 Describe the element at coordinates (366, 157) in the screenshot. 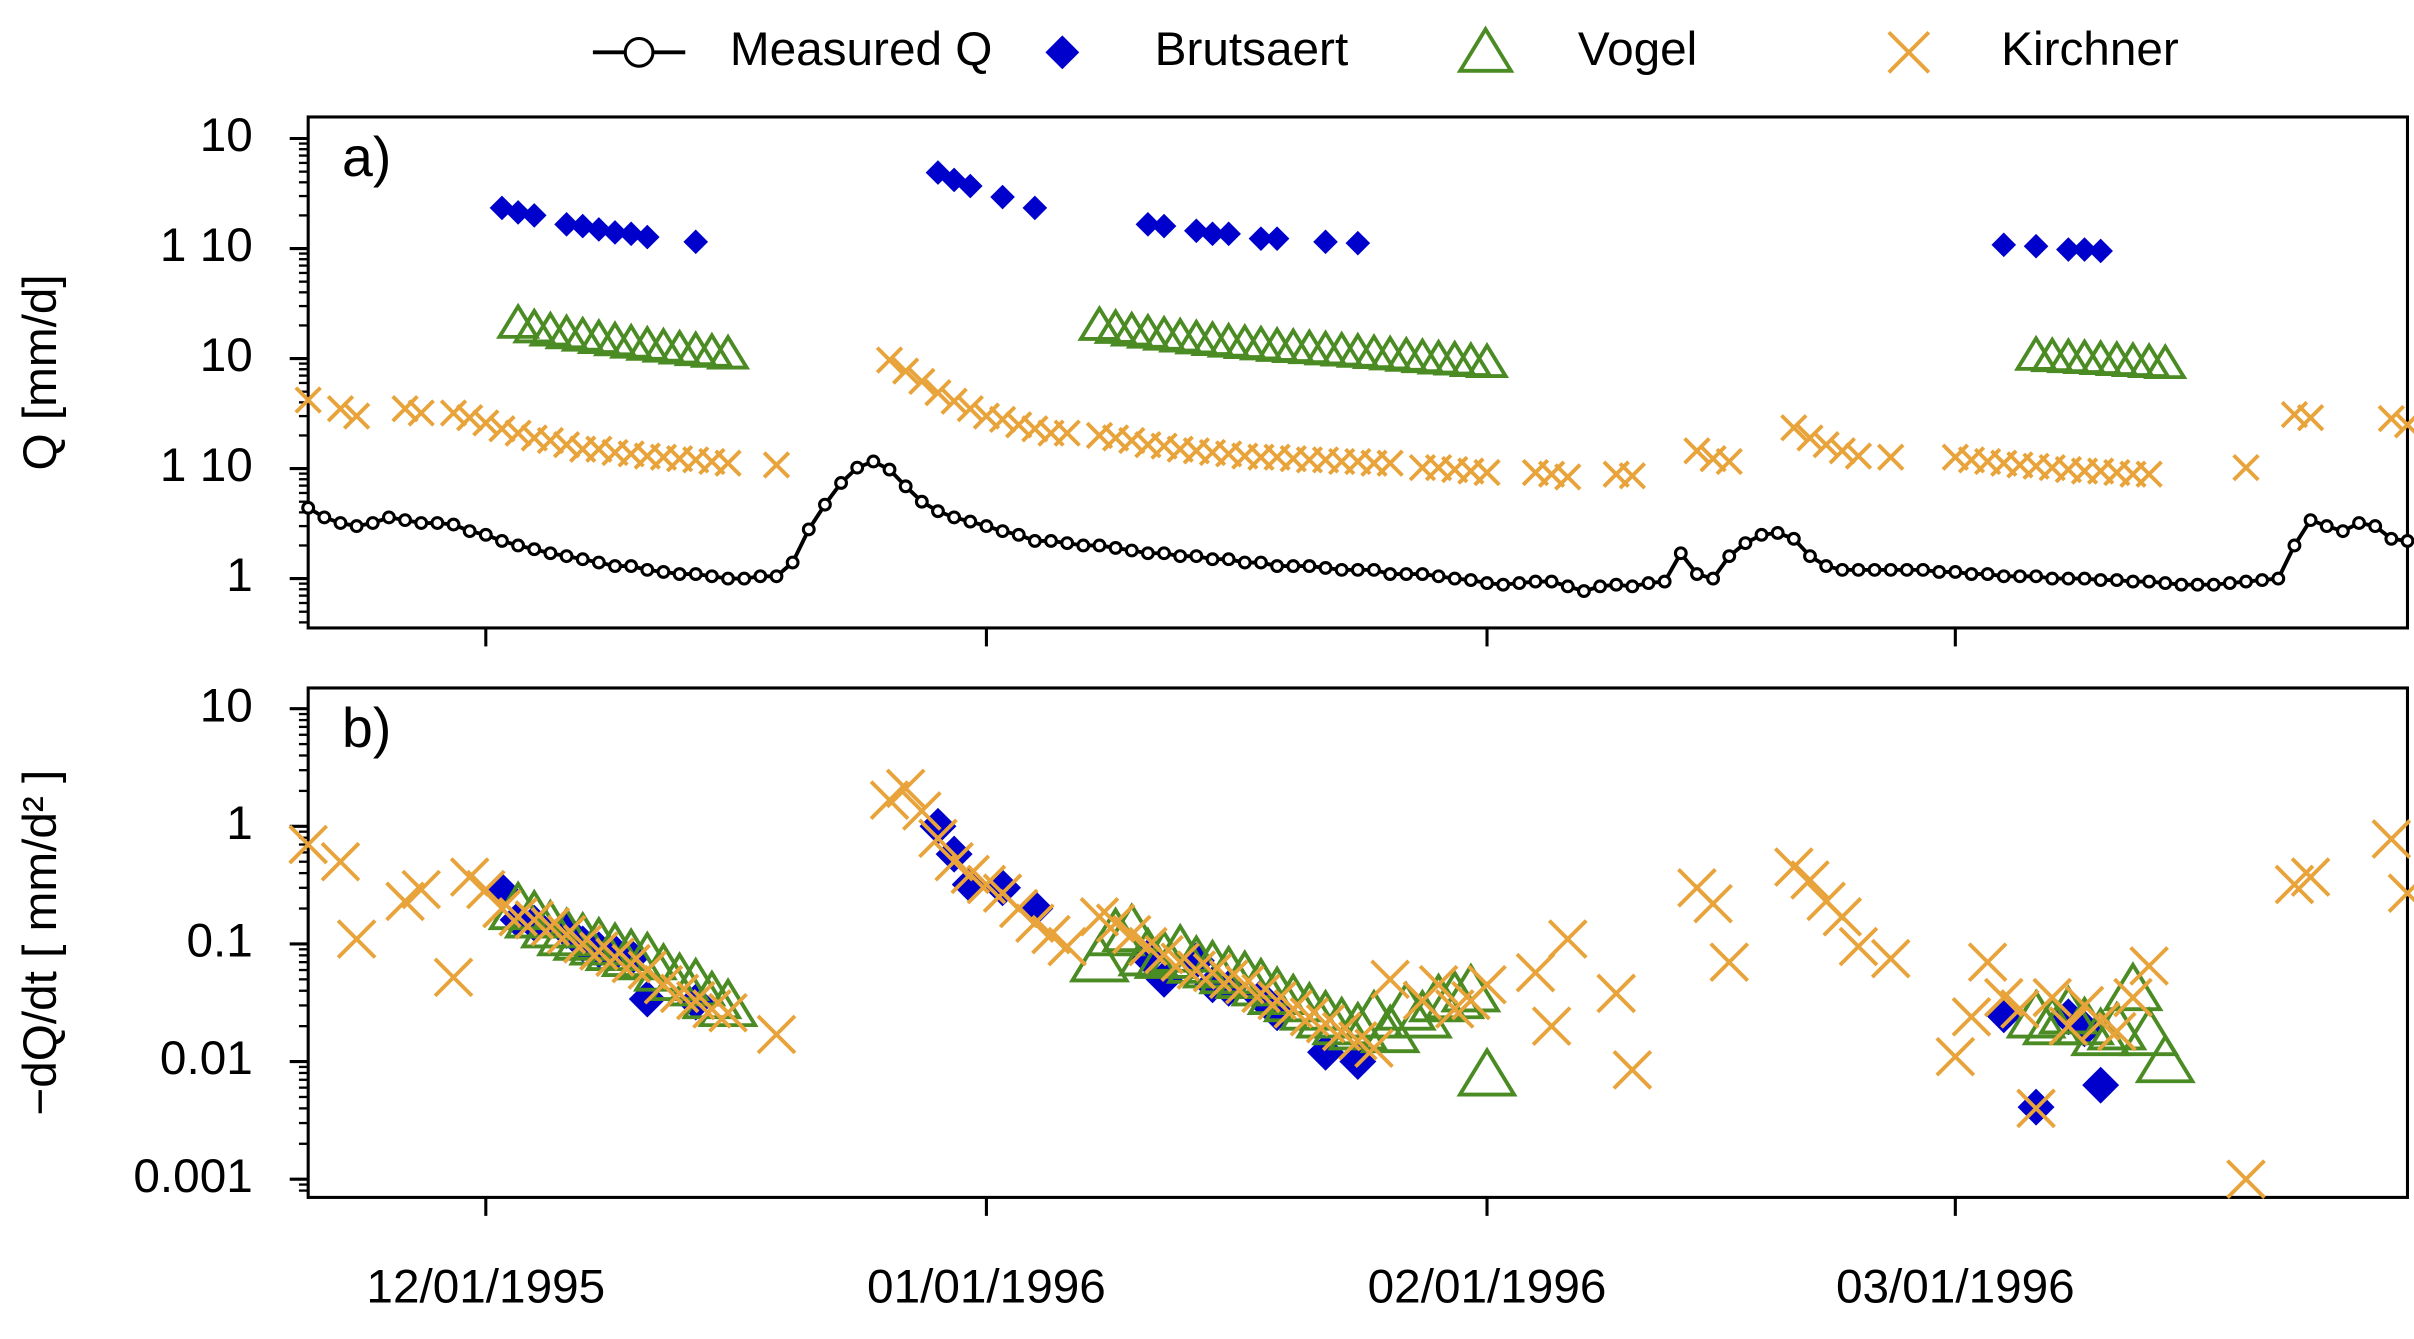

I see `panel-label: a)` at that location.